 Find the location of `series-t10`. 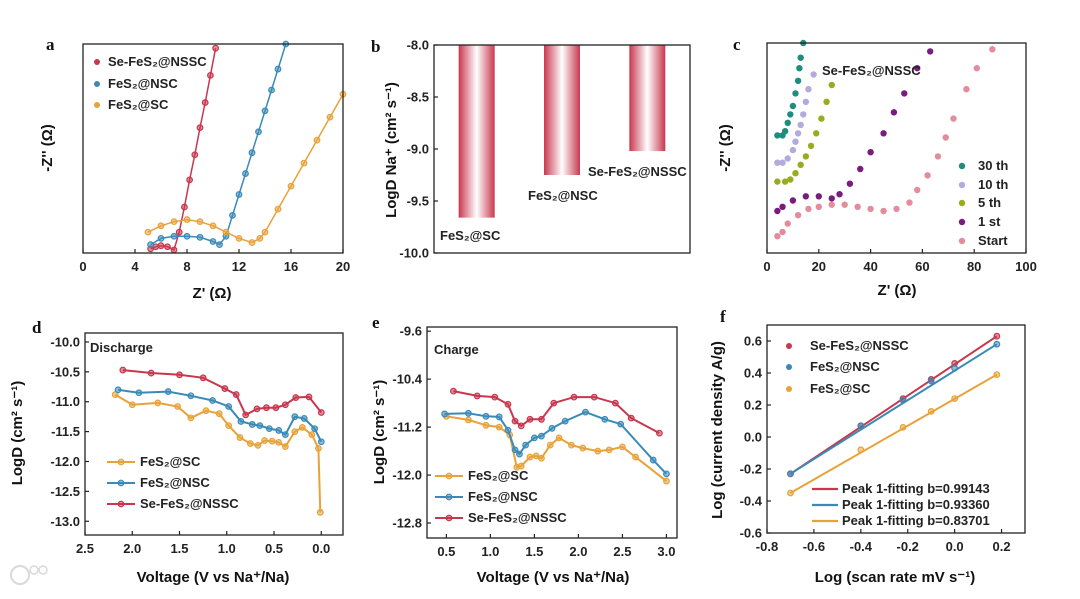

series-t10 is located at coordinates (795, 118).